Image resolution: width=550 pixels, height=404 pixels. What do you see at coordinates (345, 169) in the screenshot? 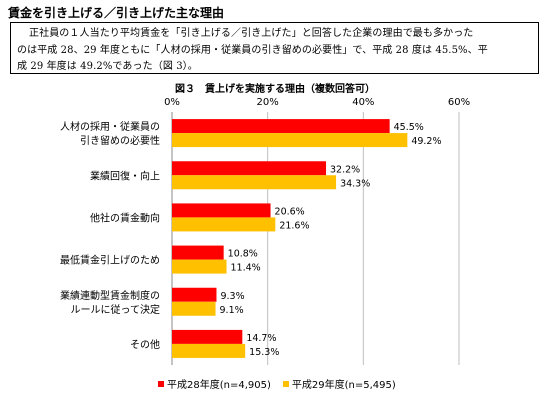
I see `data-label: 32.2%` at bounding box center [345, 169].